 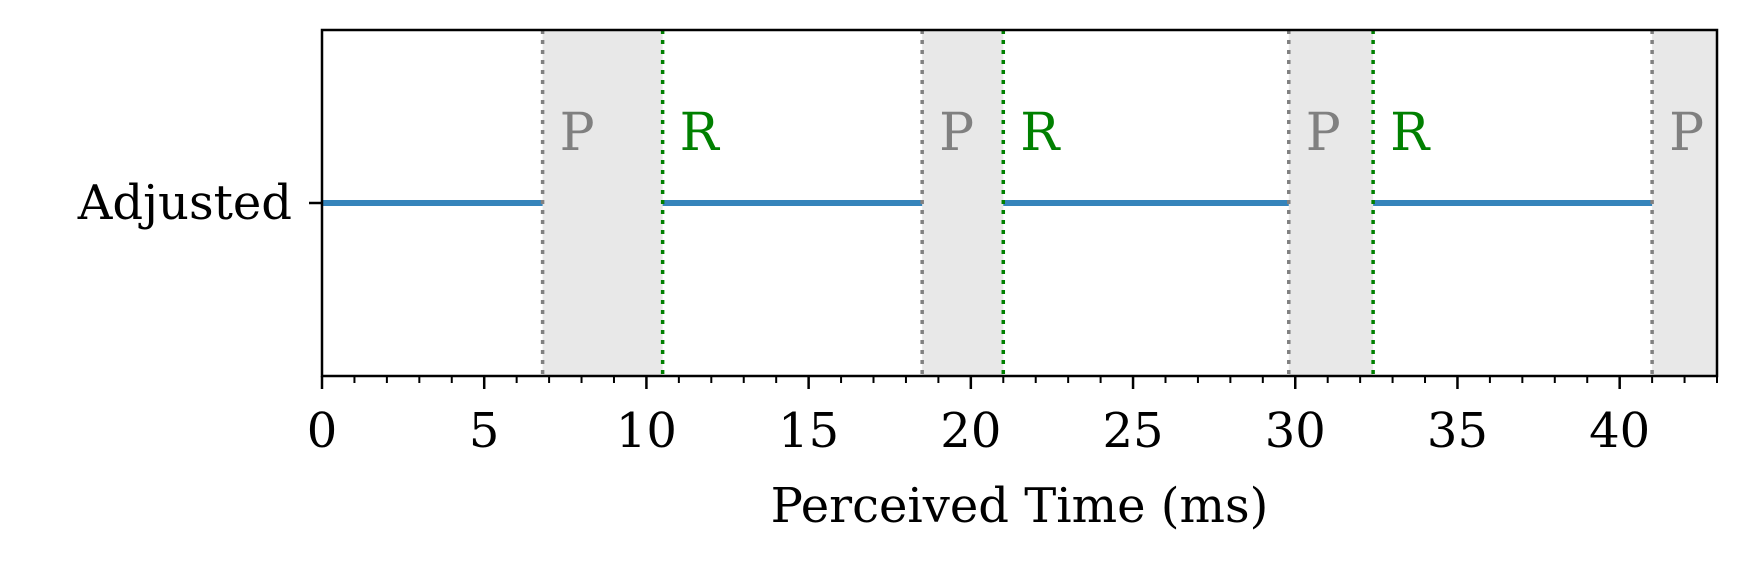 I want to click on x-tick-label-0: 0, so click(x=322, y=431).